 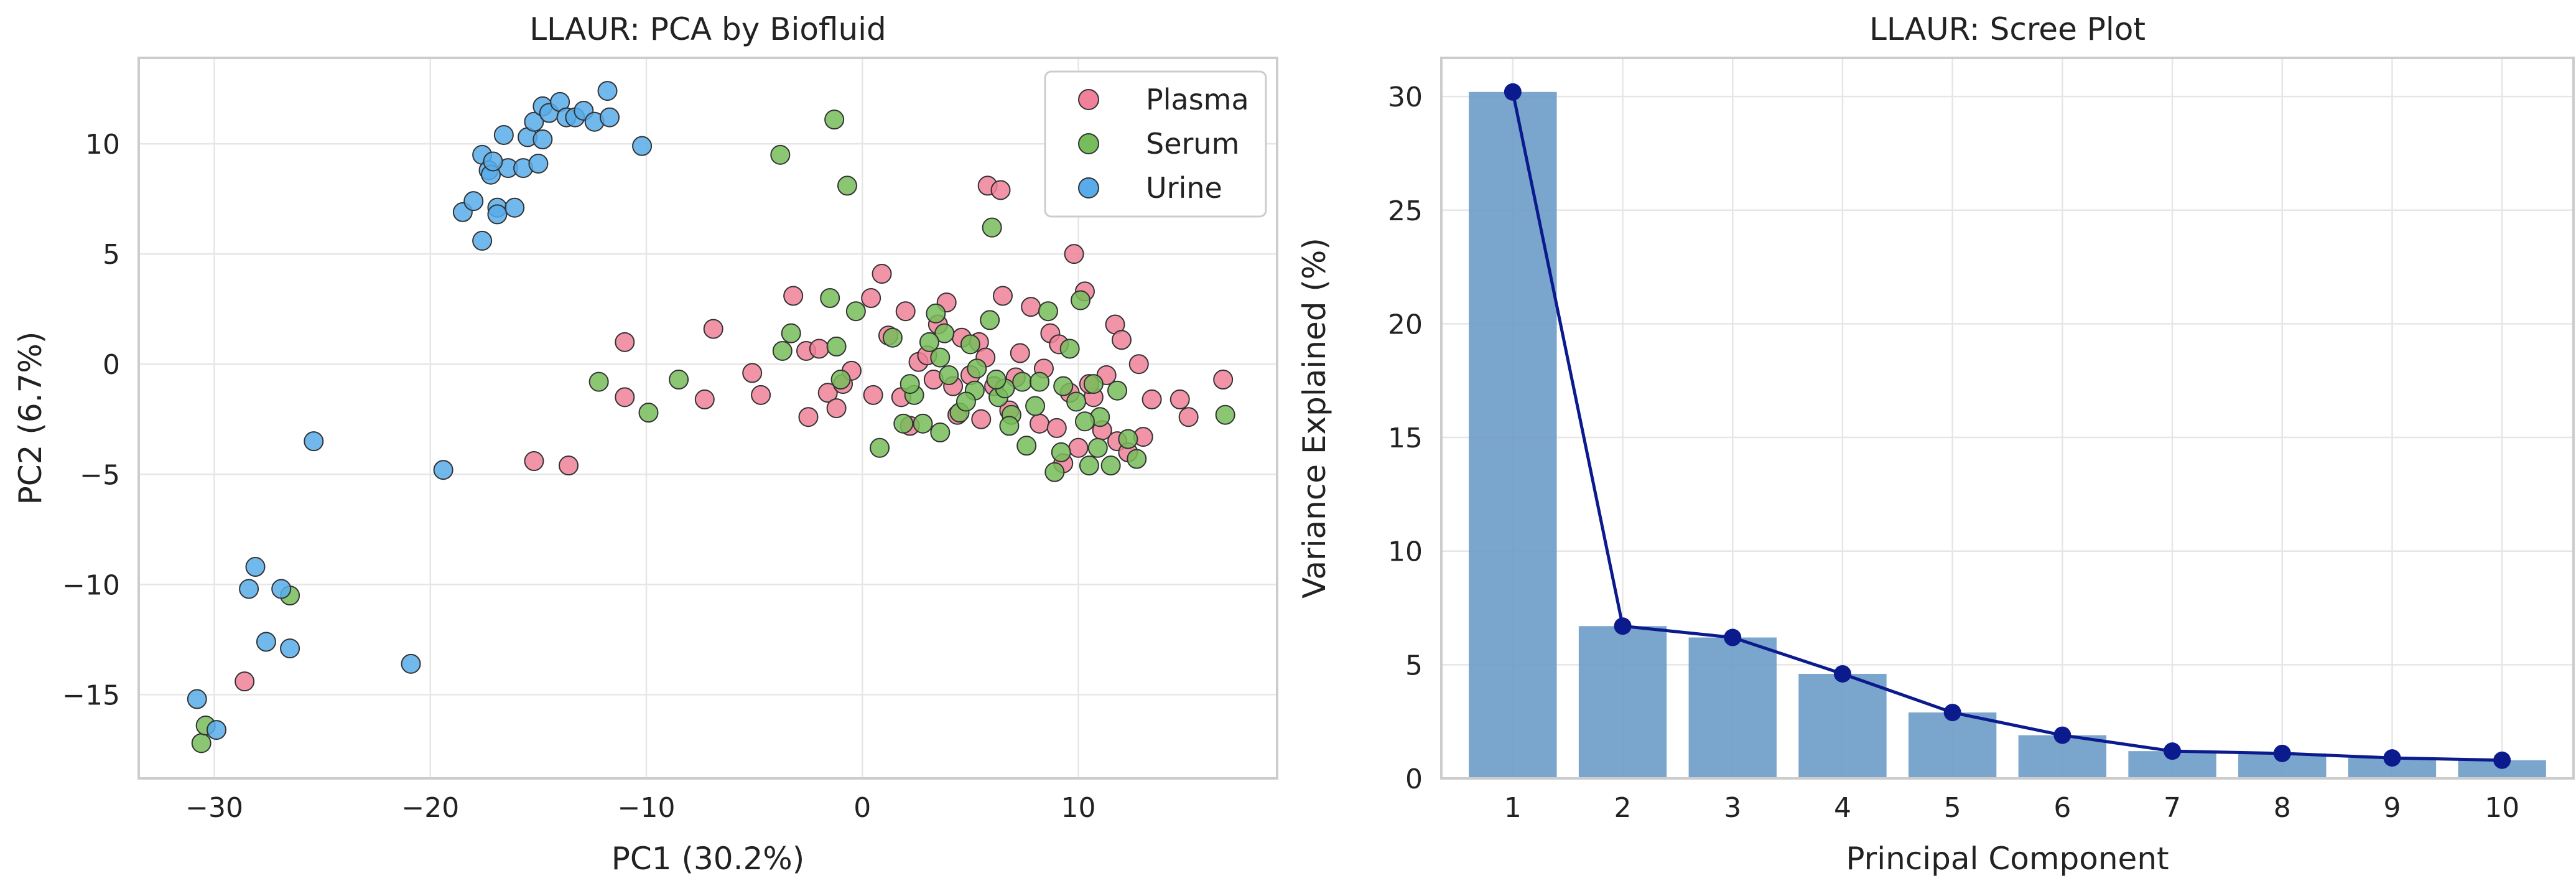 What do you see at coordinates (1088, 187) in the screenshot?
I see `legend-marker-urine` at bounding box center [1088, 187].